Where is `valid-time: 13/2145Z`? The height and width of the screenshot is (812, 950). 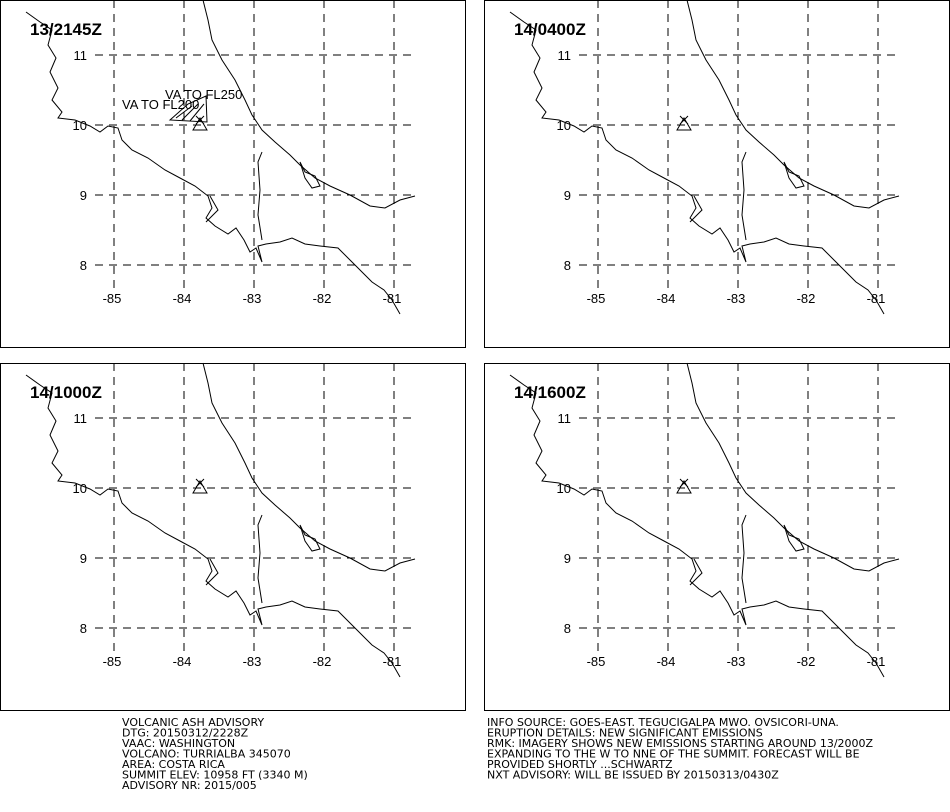 valid-time: 13/2145Z is located at coordinates (66, 29).